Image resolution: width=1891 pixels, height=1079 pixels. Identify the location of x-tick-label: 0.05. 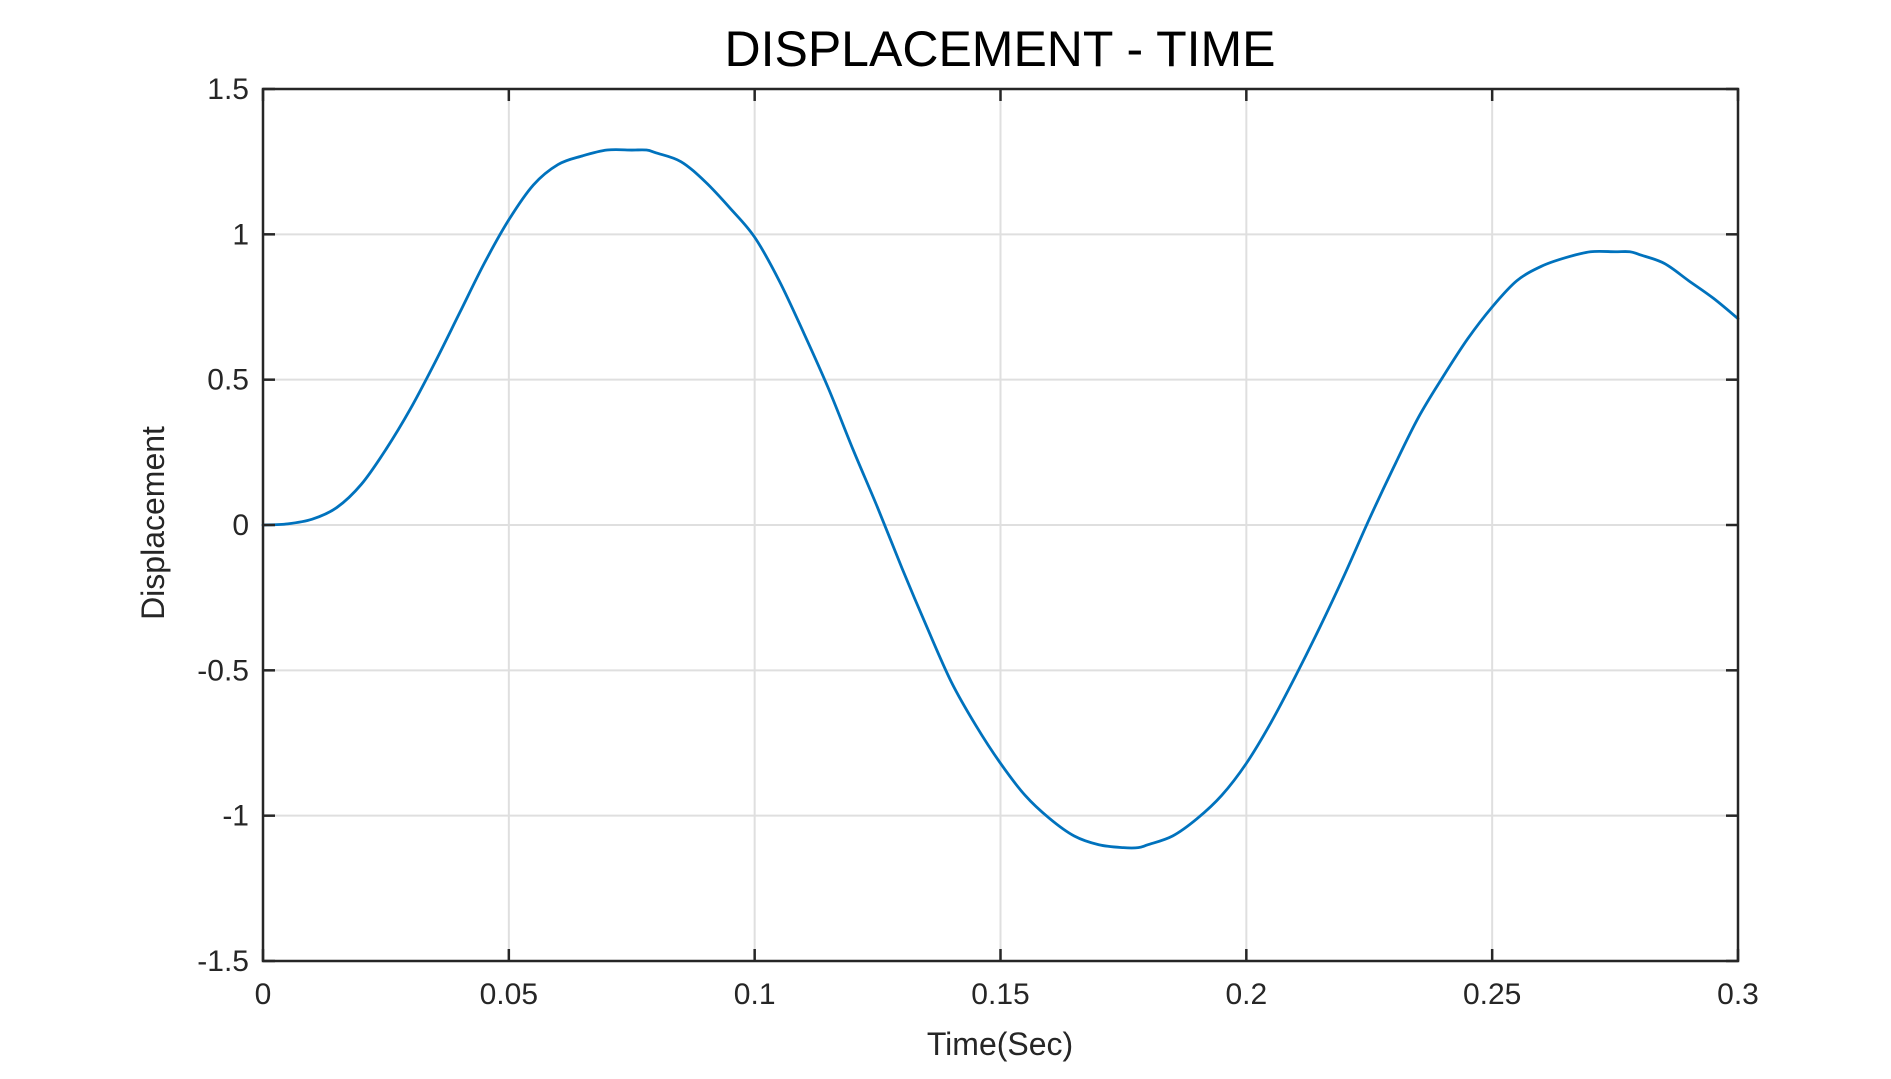
(509, 994).